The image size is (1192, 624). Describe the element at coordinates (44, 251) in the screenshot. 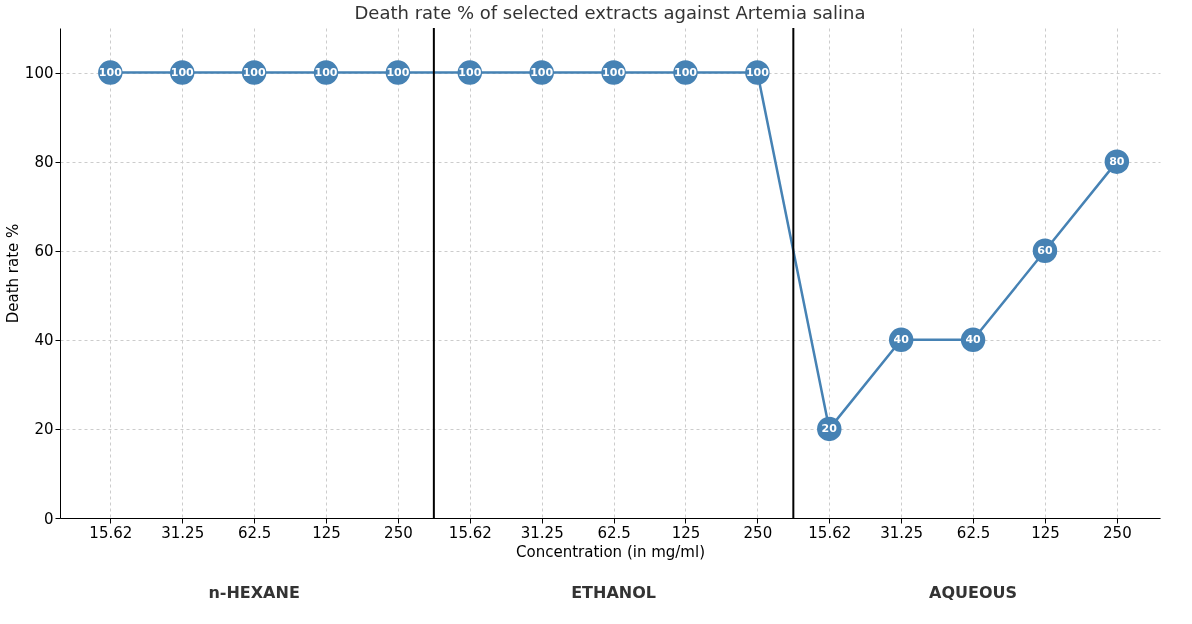

I see `y-tick-label: 60` at that location.